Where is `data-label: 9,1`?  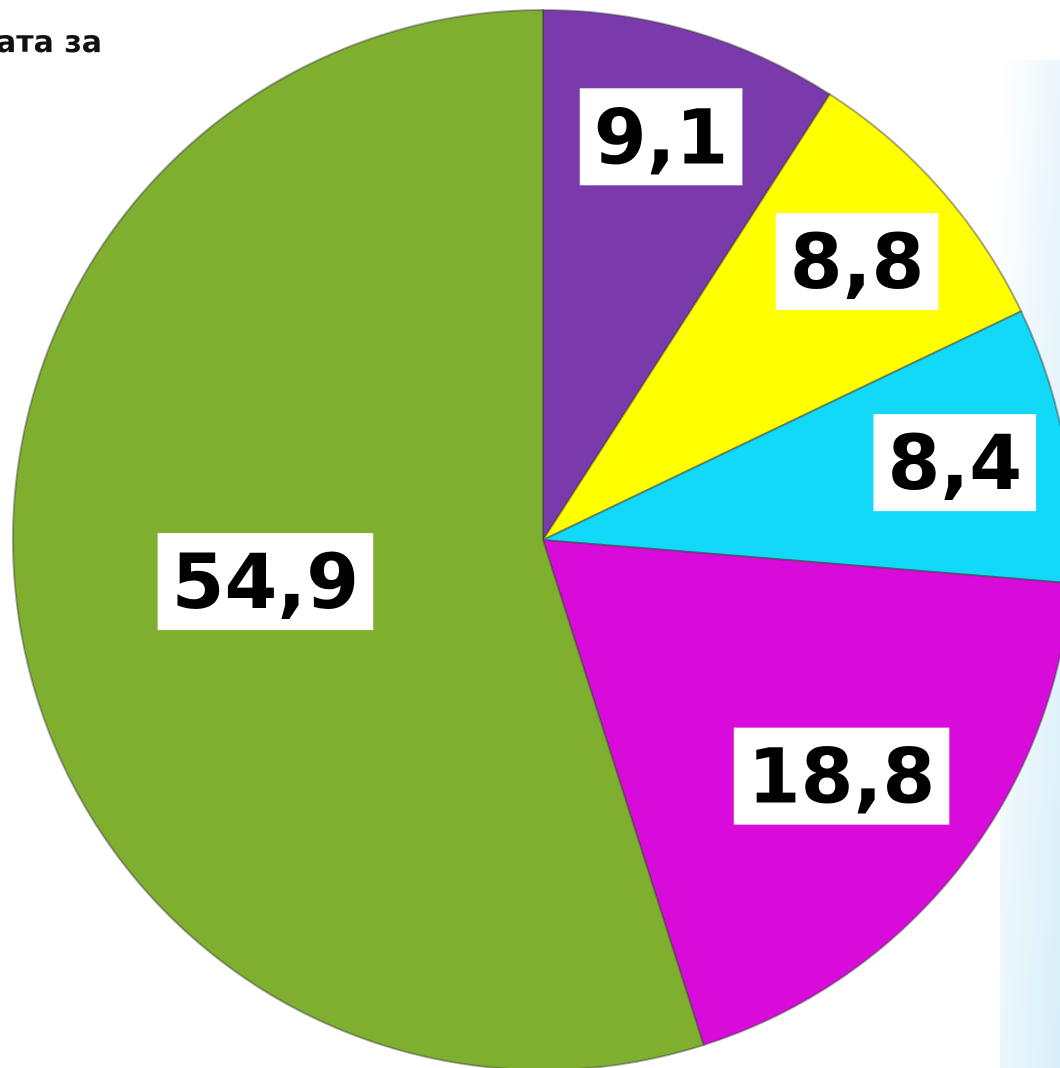
data-label: 9,1 is located at coordinates (661, 136).